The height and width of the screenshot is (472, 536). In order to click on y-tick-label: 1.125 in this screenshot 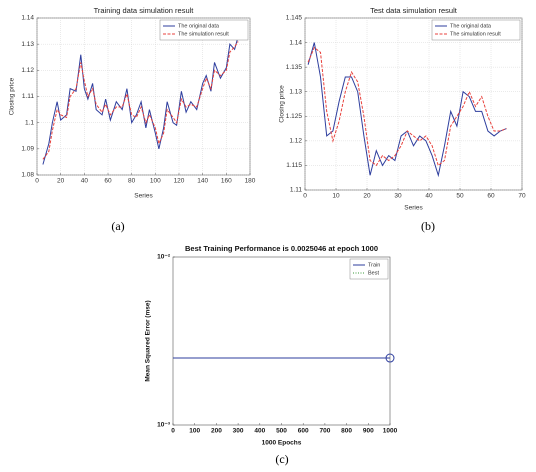, I will do `click(294, 116)`.